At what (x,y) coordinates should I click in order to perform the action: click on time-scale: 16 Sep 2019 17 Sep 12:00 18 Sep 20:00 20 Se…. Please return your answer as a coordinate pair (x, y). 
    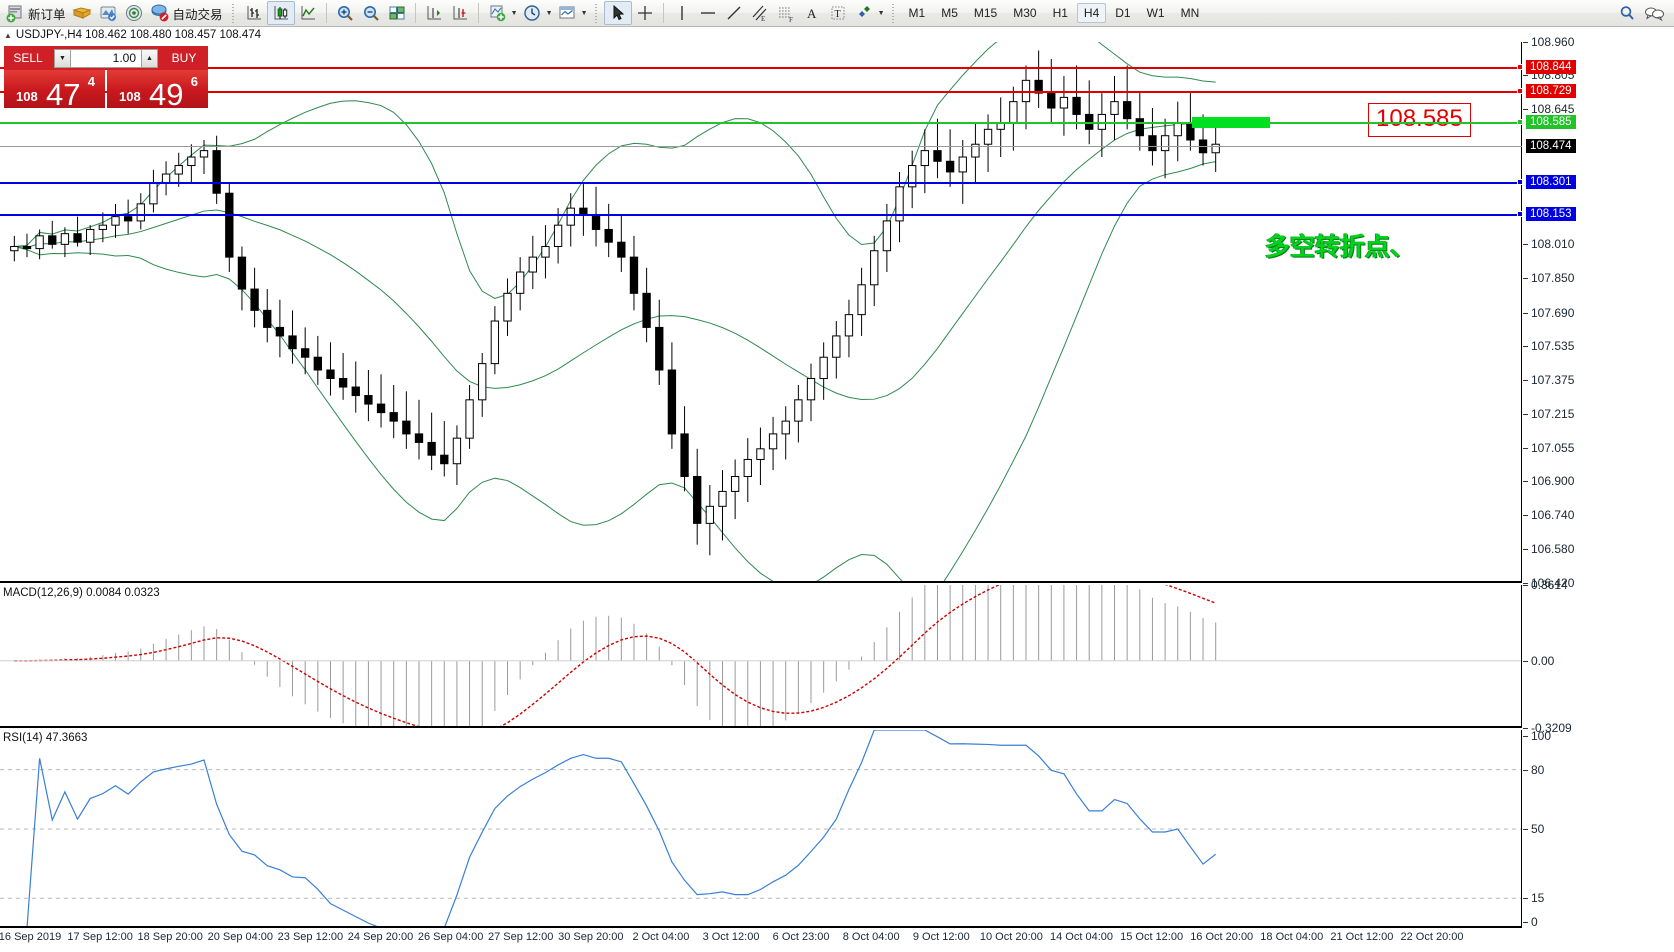
    Looking at the image, I should click on (761, 940).